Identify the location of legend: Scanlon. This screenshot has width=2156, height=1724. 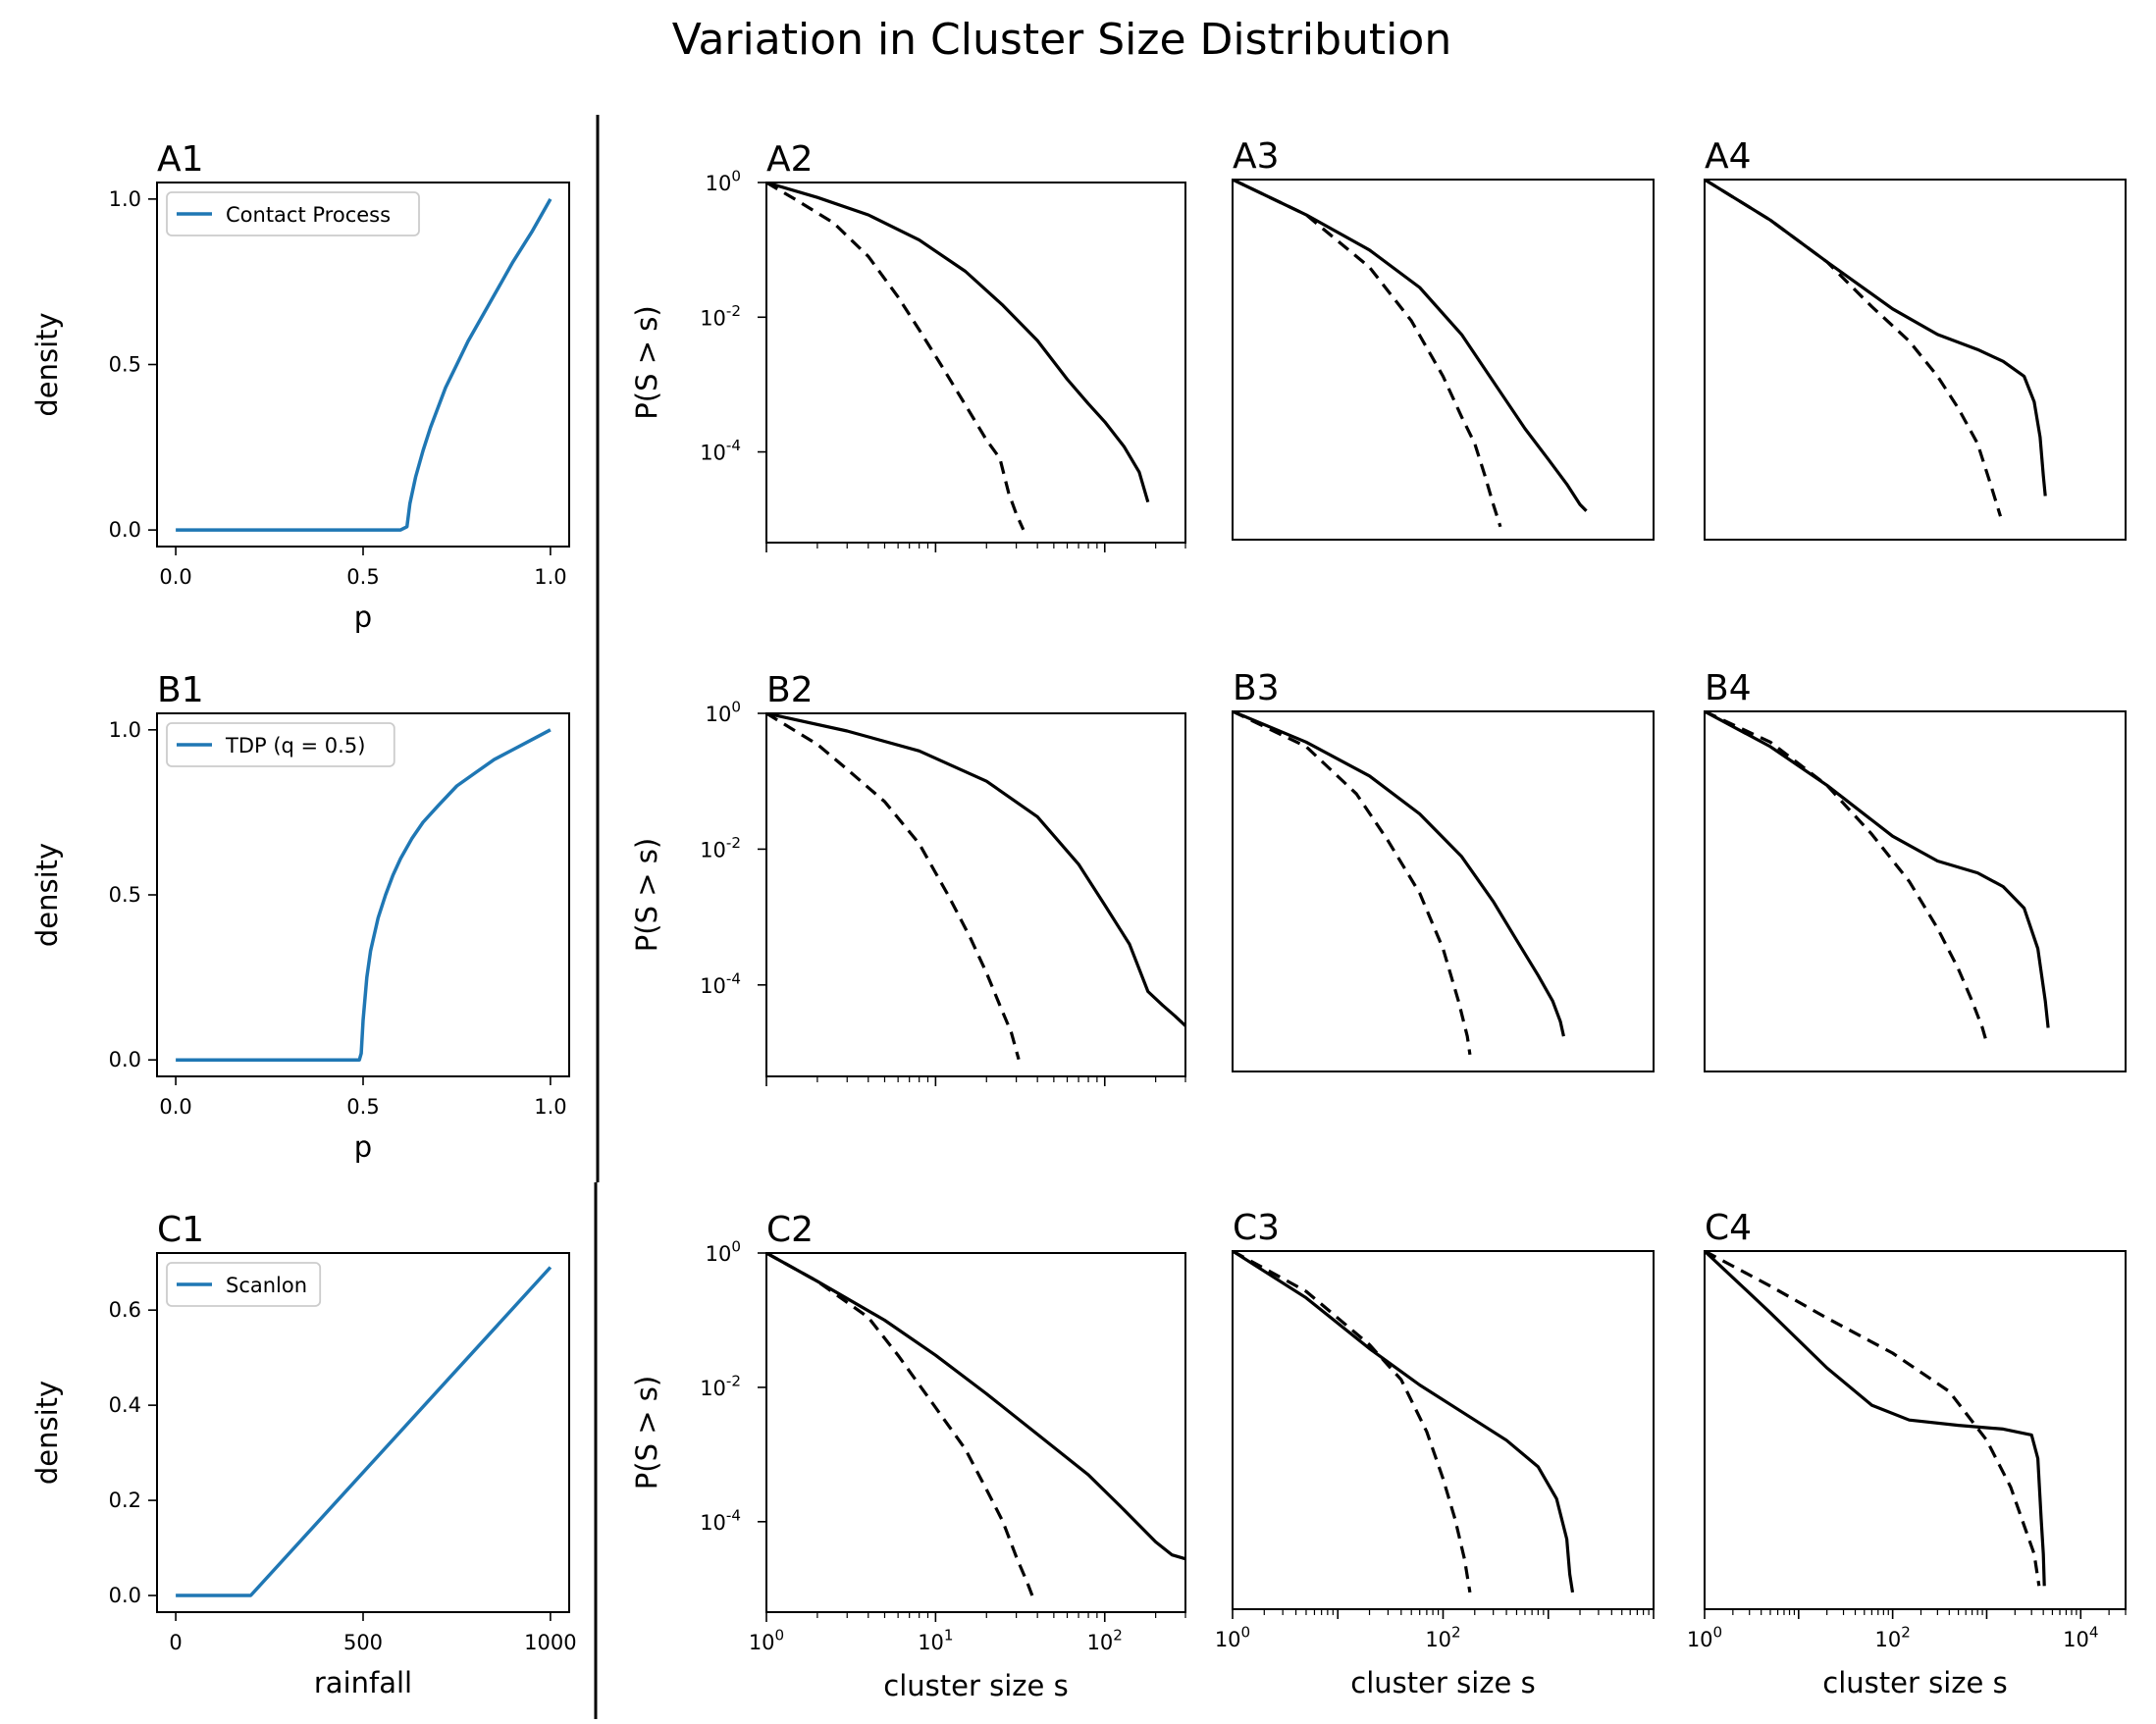
(244, 1284).